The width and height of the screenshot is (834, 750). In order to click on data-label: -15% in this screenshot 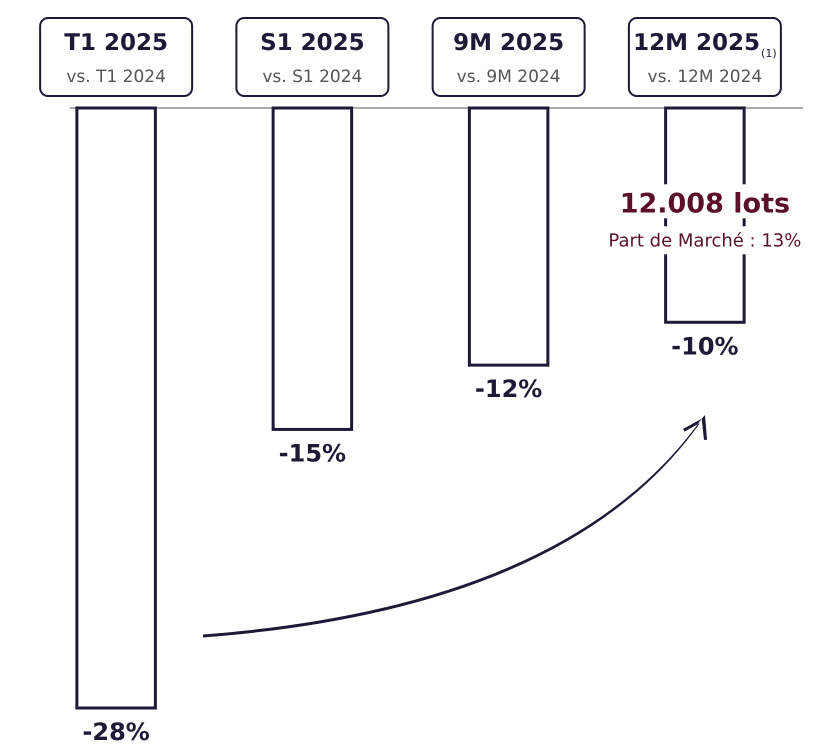, I will do `click(312, 453)`.